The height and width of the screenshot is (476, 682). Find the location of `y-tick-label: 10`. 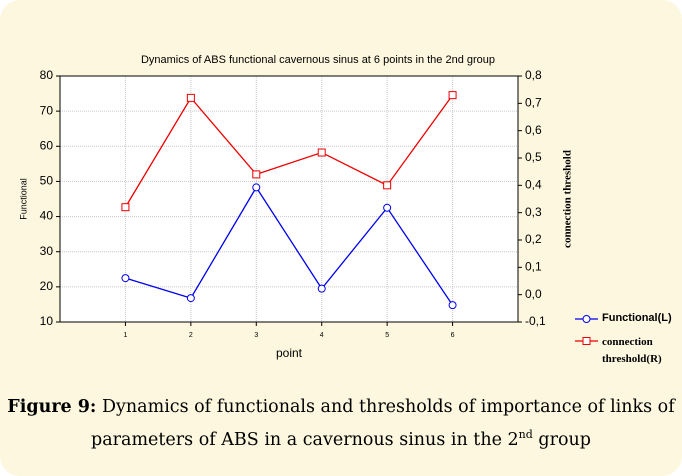

y-tick-label: 10 is located at coordinates (47, 321).